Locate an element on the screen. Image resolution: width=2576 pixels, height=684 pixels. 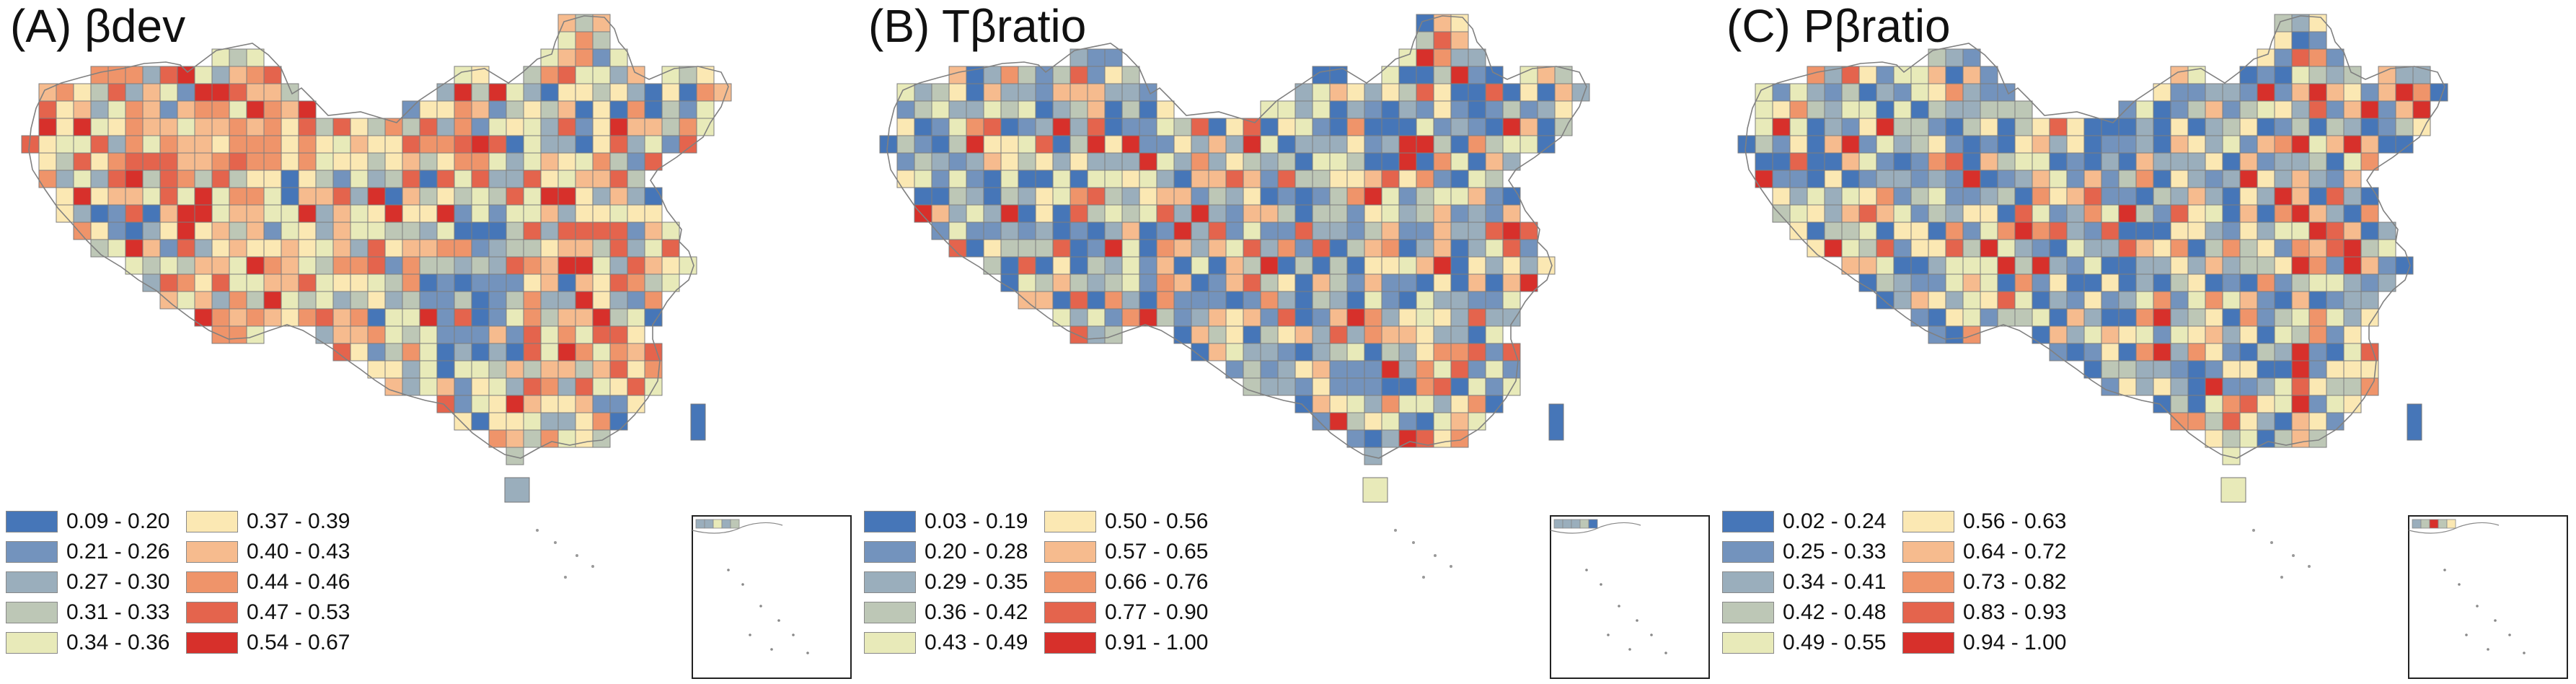
legend-swatch is located at coordinates (890, 552).